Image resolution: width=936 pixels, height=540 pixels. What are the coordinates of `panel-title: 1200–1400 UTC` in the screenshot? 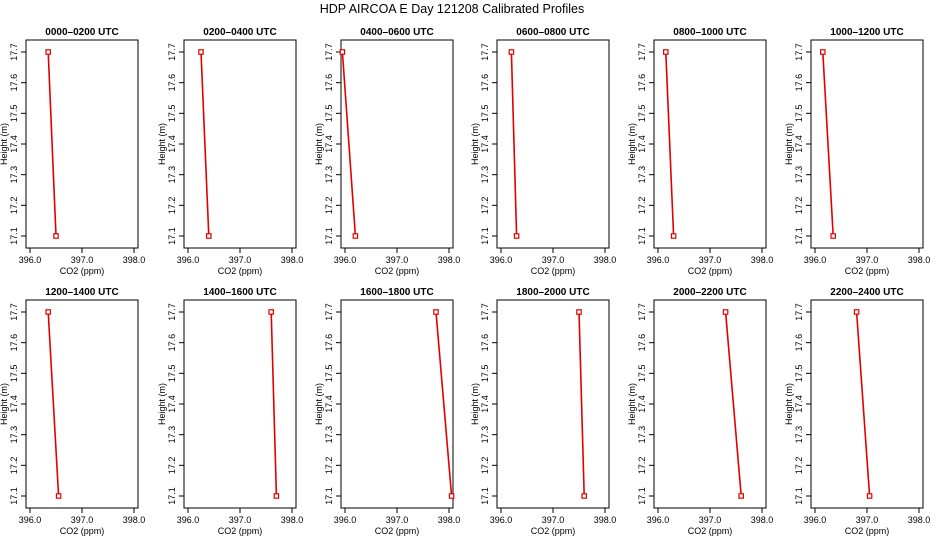 It's located at (81, 292).